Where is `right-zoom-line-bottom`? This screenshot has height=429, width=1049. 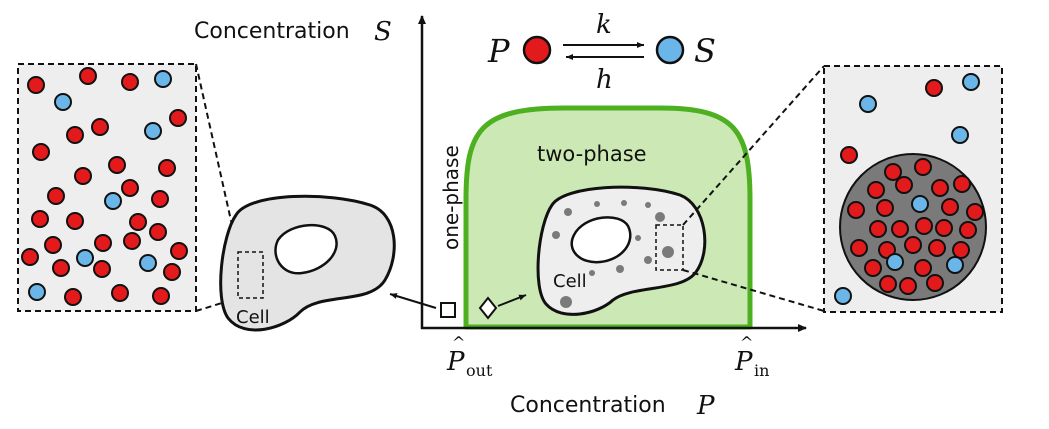
right-zoom-line-bottom is located at coordinates (753, 290).